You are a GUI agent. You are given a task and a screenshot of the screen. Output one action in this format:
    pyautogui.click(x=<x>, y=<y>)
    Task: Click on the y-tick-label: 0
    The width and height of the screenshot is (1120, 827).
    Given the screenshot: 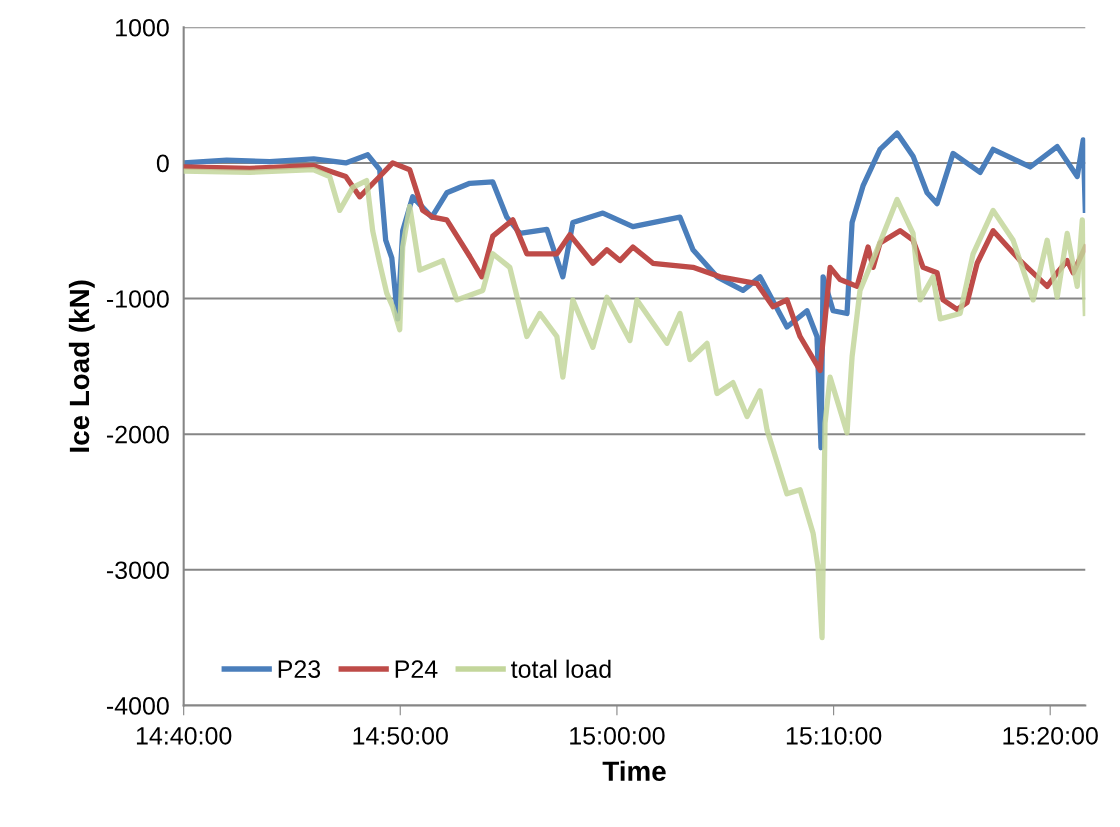 What is the action you would take?
    pyautogui.click(x=162, y=163)
    